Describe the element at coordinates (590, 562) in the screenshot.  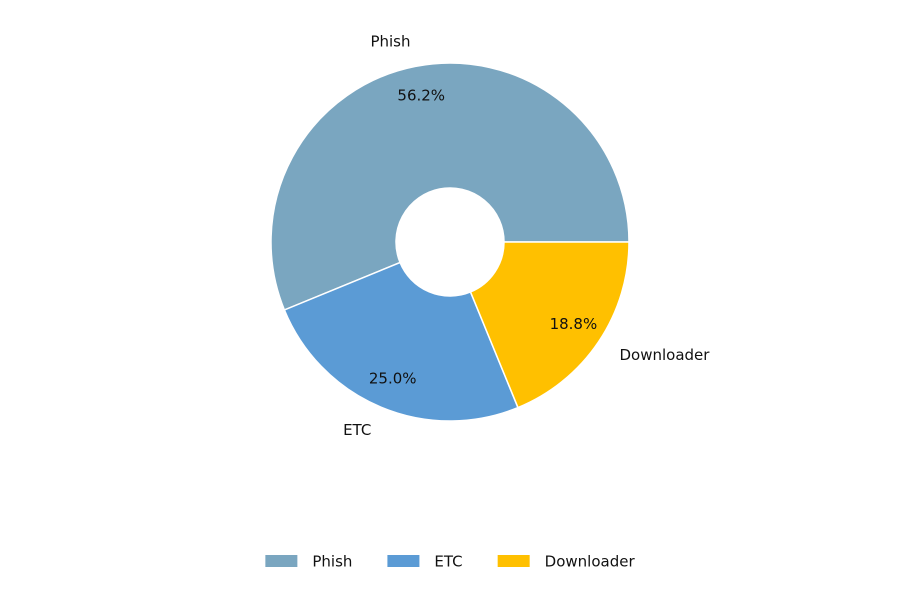
I see `legend-label: Downloader` at that location.